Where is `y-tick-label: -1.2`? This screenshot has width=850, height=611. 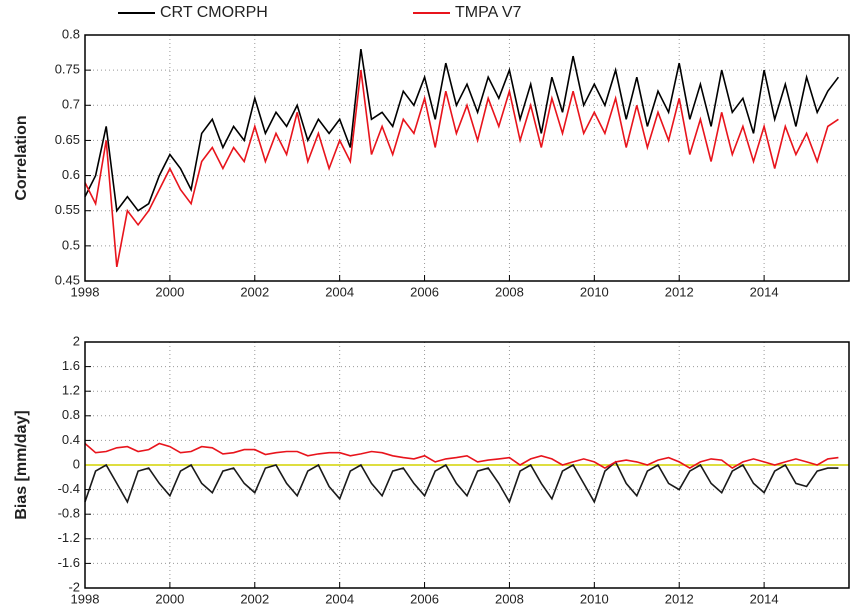
y-tick-label: -1.2 is located at coordinates (69, 537).